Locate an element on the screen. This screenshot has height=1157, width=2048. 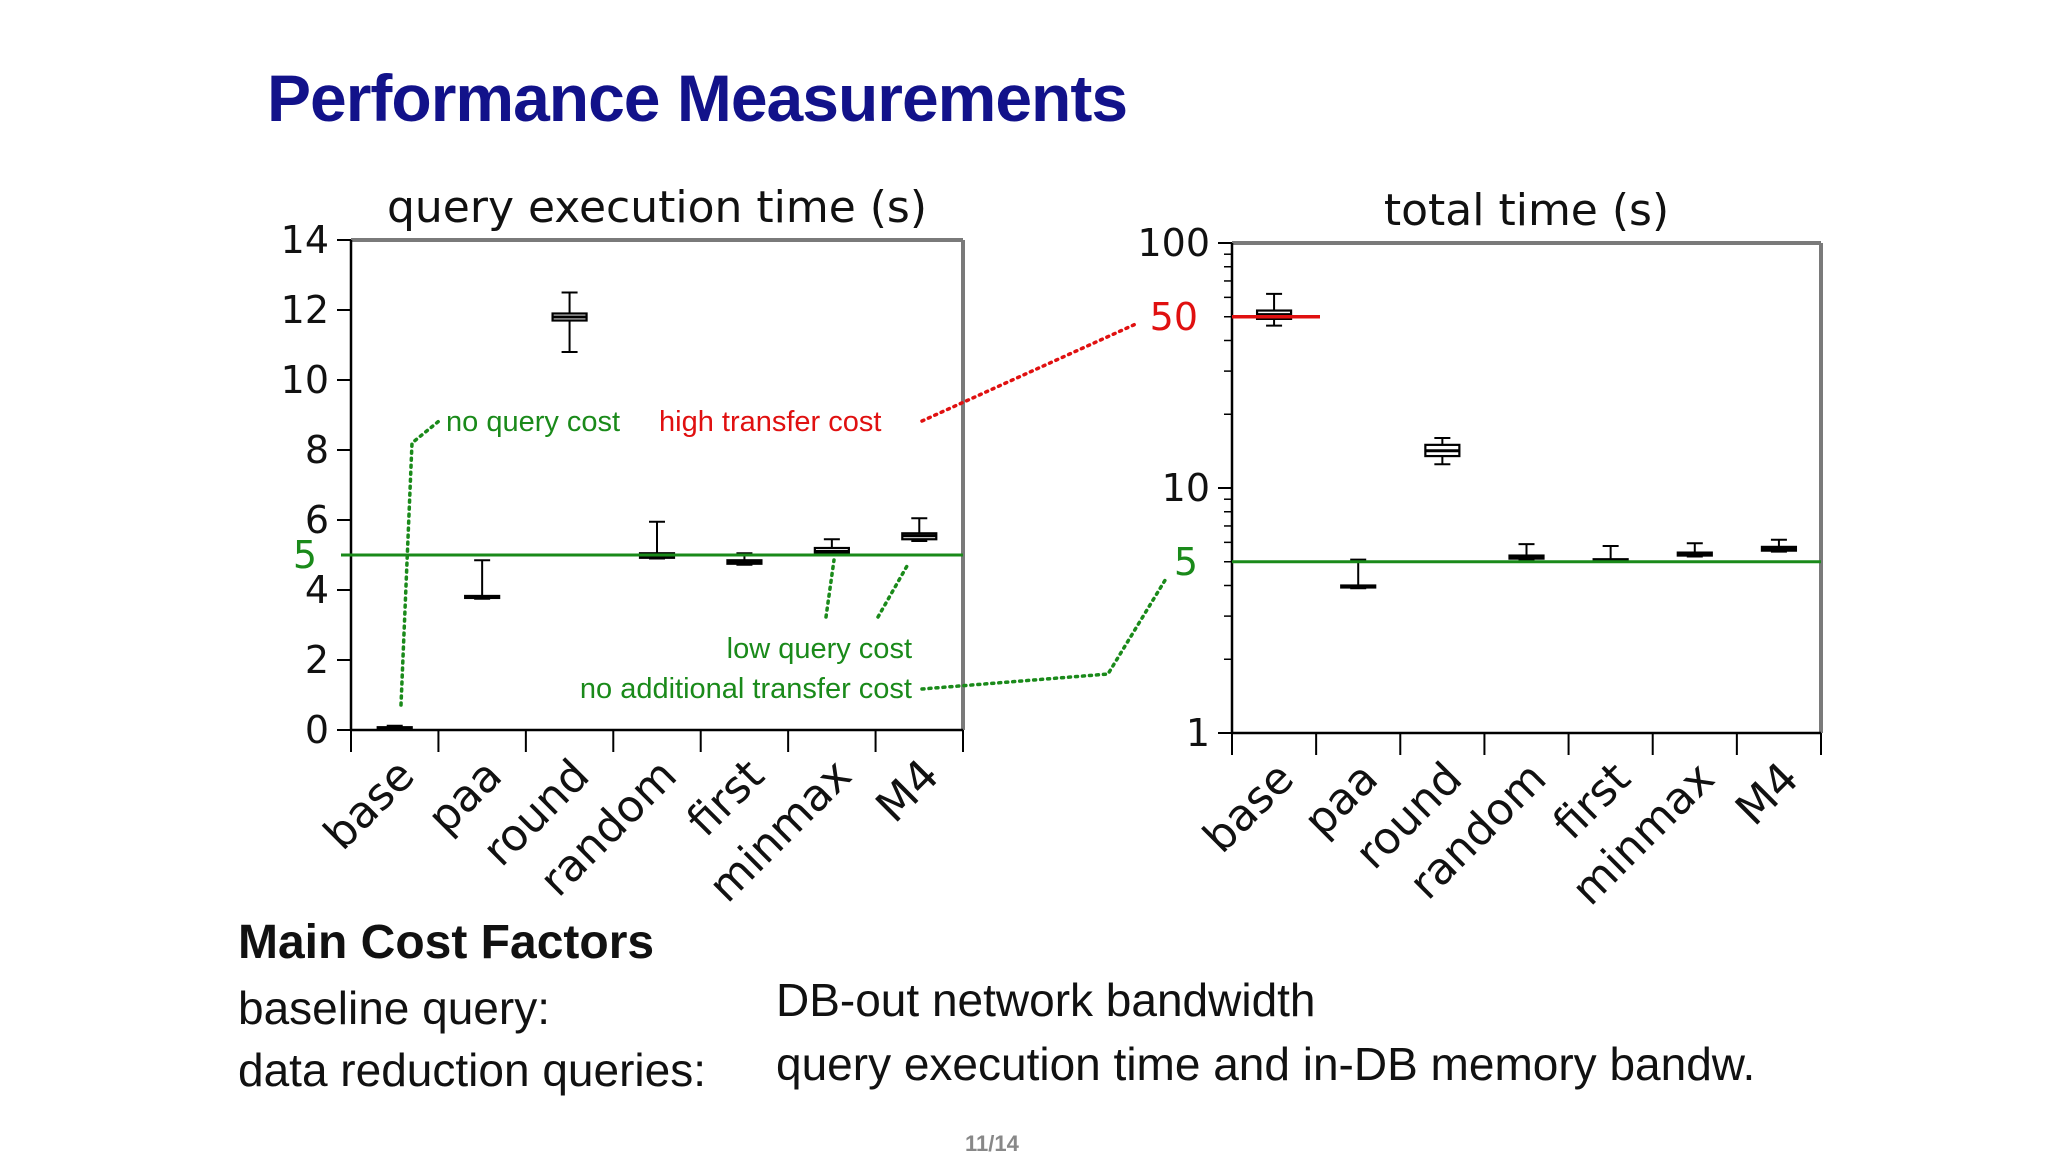
connector-high-transfer-cost is located at coordinates (1030, 372).